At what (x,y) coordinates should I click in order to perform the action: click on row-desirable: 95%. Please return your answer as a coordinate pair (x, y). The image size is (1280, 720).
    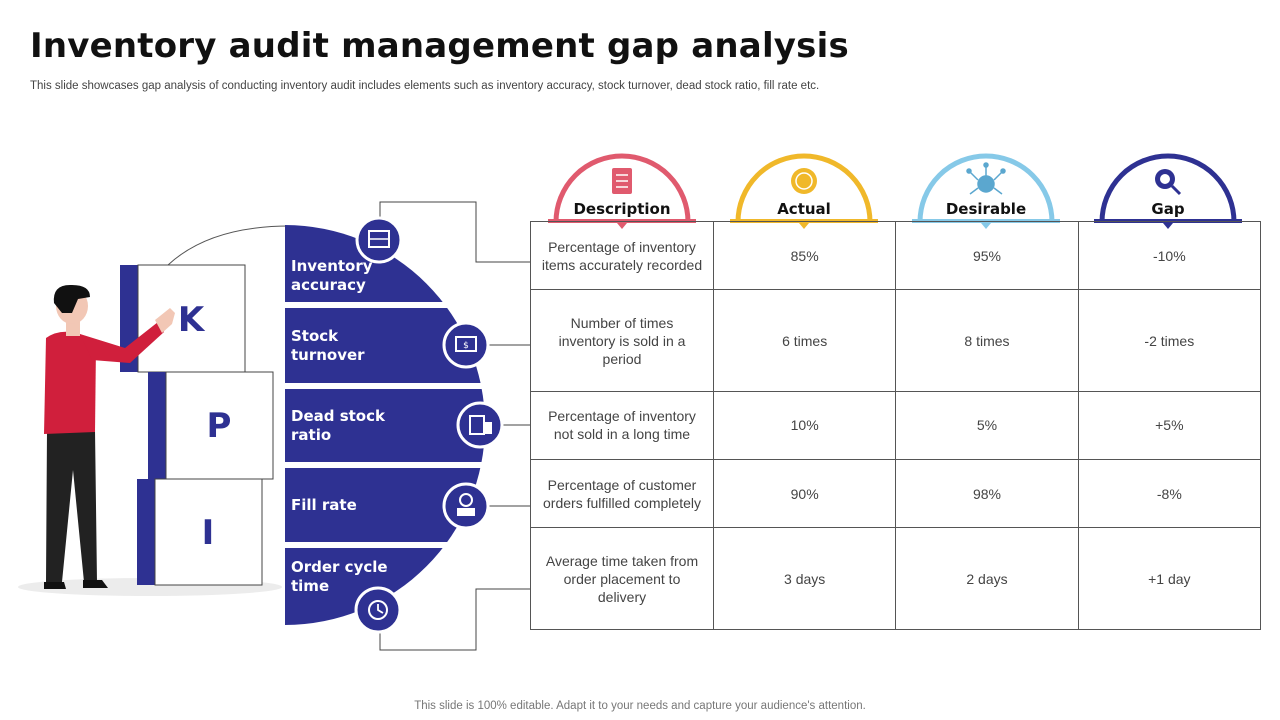
    Looking at the image, I should click on (987, 255).